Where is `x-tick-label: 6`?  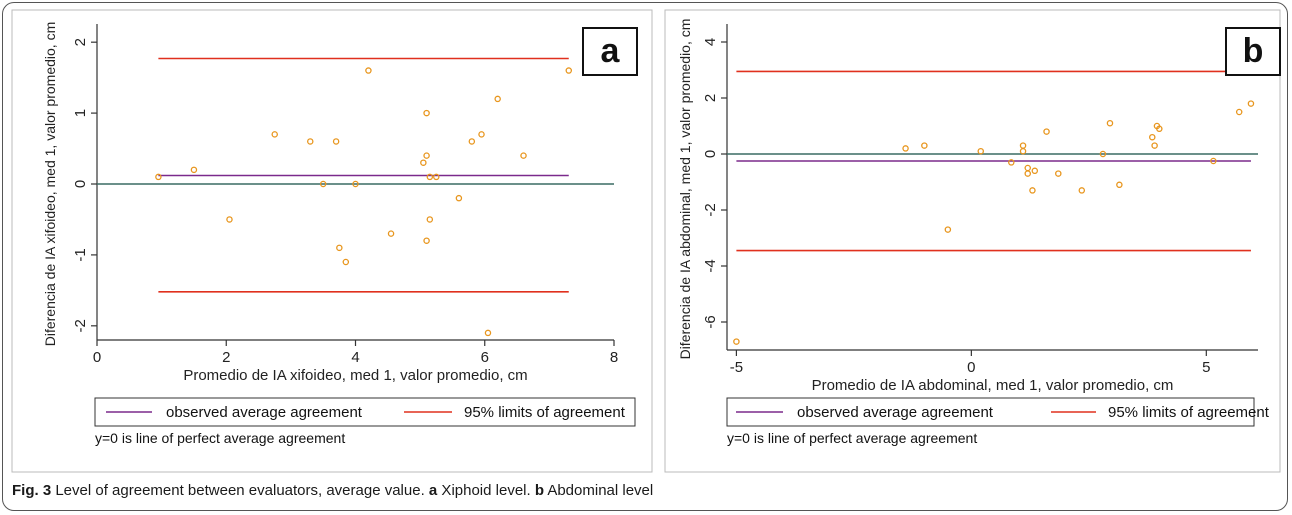
x-tick-label: 6 is located at coordinates (485, 357).